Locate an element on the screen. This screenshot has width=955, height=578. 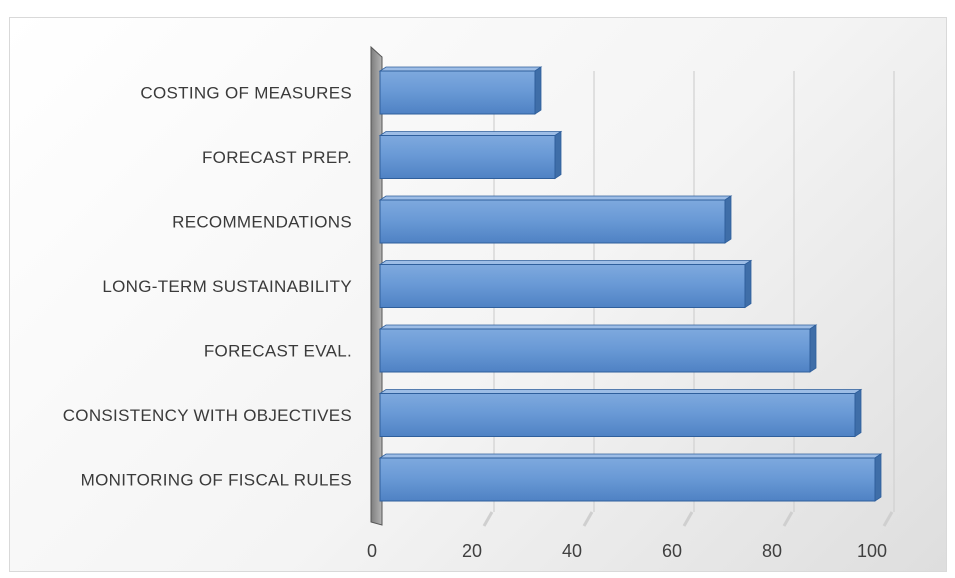
bar-forecast-eval is located at coordinates (598, 348).